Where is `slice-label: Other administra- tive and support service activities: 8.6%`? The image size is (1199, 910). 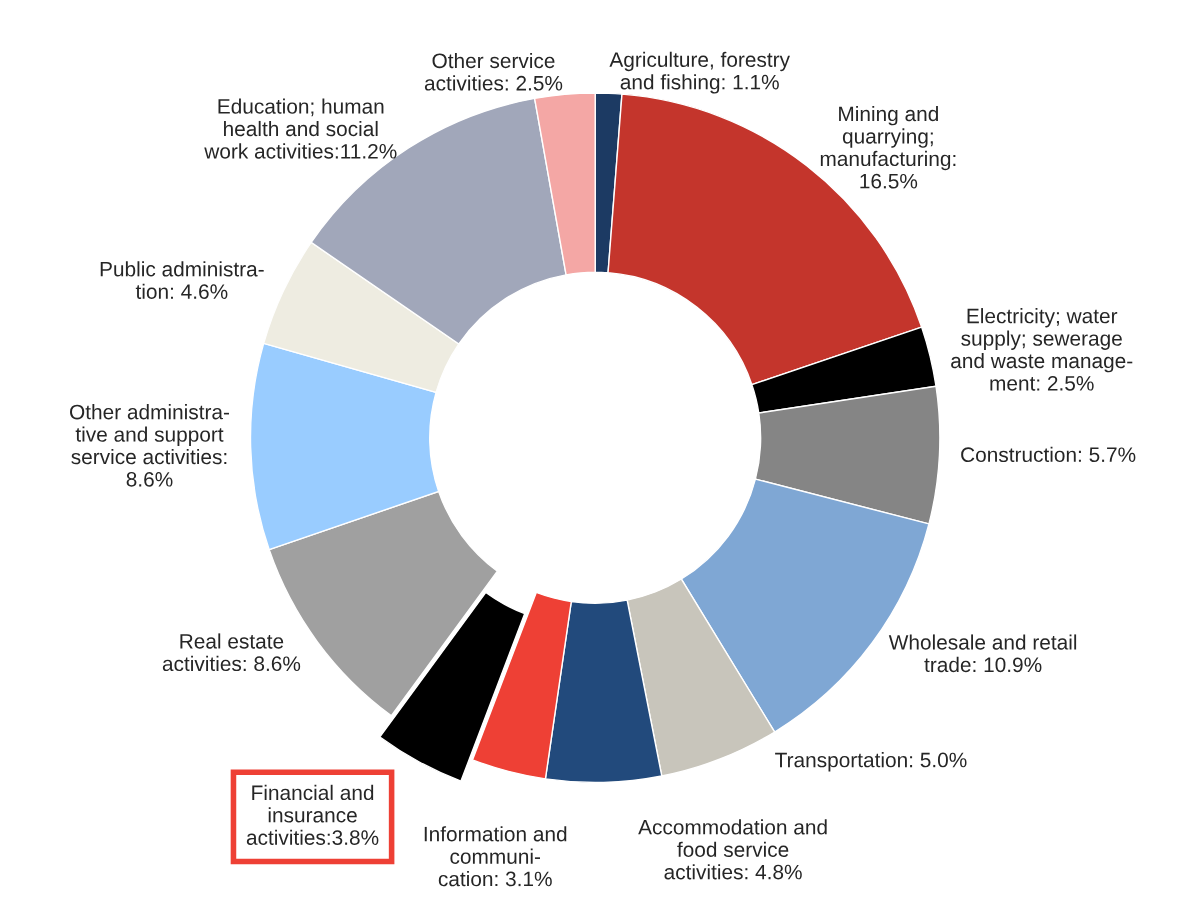
slice-label: Other administra- tive and support service activities: 8.6% is located at coordinates (150, 445).